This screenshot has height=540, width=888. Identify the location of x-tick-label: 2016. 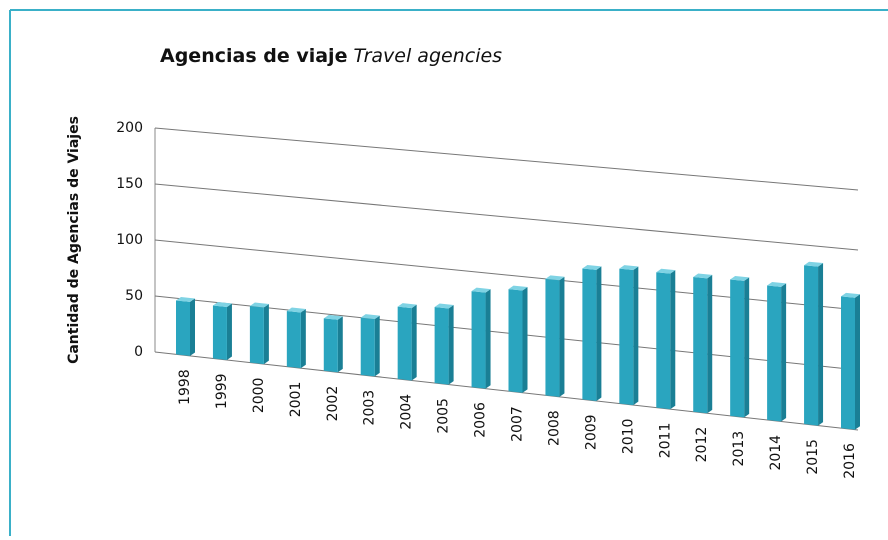
(850, 461).